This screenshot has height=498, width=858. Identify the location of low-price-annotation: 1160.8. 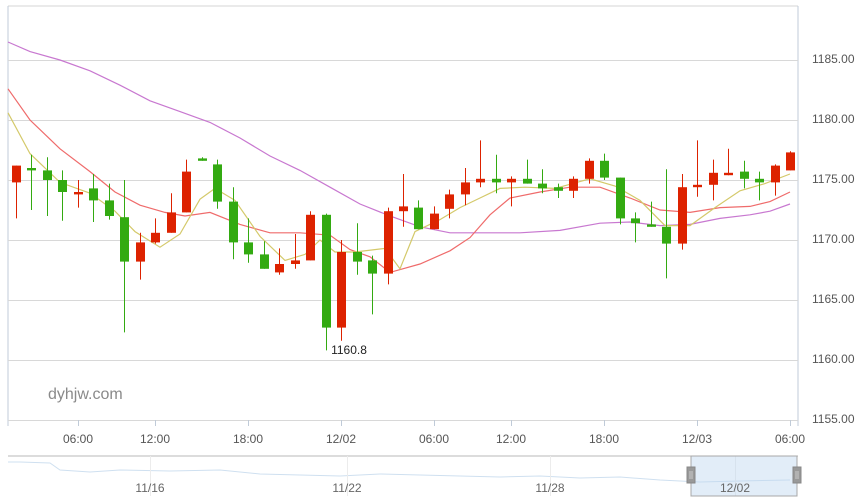
(349, 349).